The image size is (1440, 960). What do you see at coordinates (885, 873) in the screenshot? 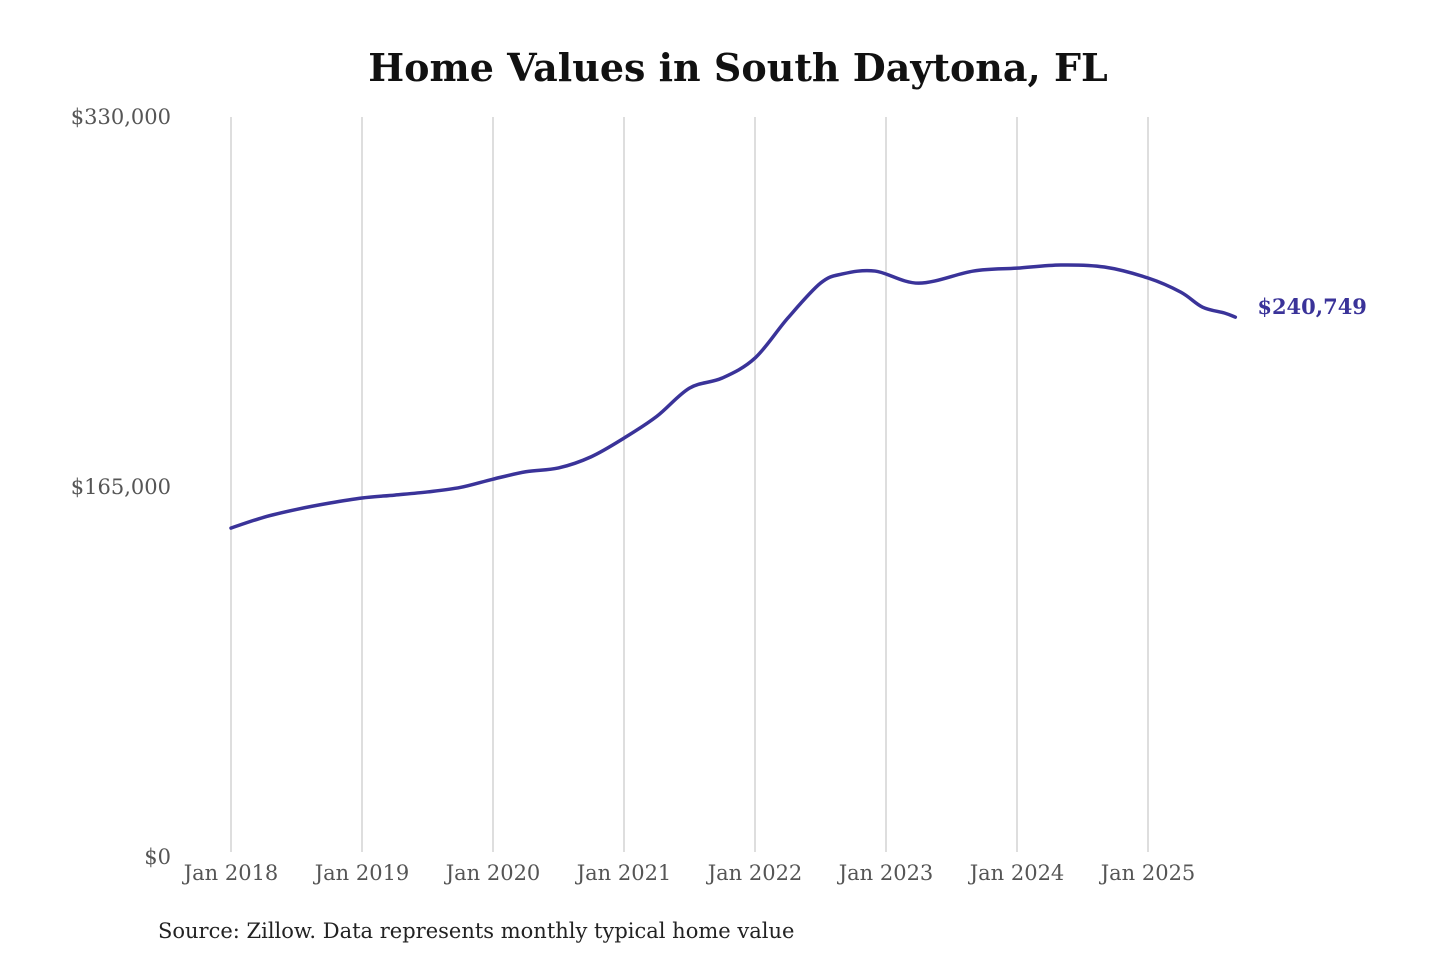
I see `x-tick-label: Jan 2023` at bounding box center [885, 873].